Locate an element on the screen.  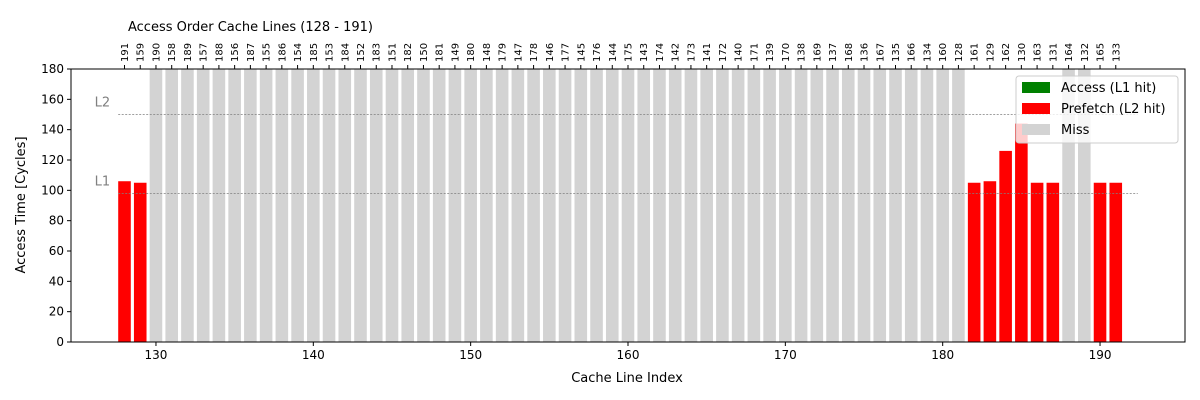
top-tick-label: 153 is located at coordinates (330, 52).